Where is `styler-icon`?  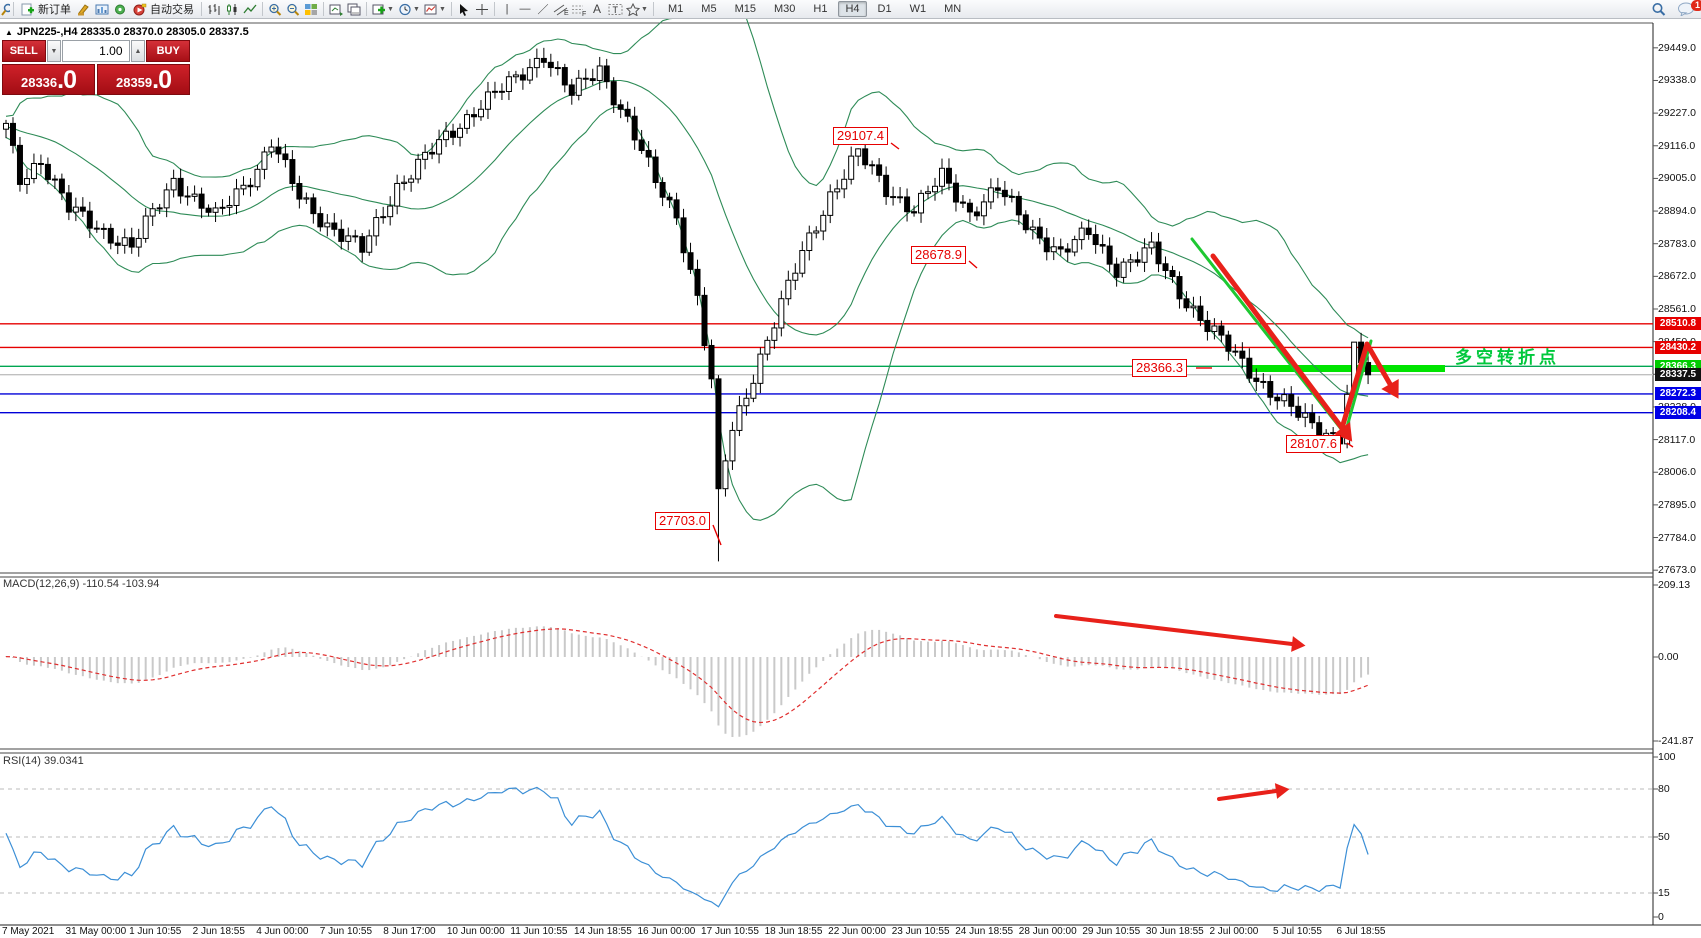 styler-icon is located at coordinates (84, 9).